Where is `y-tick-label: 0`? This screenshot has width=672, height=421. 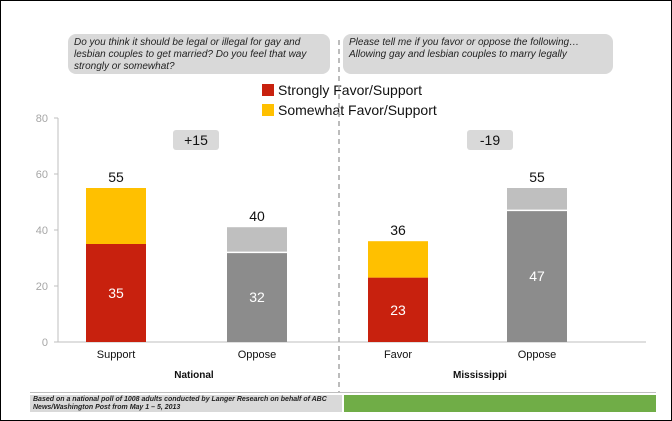
y-tick-label: 0 is located at coordinates (45, 343).